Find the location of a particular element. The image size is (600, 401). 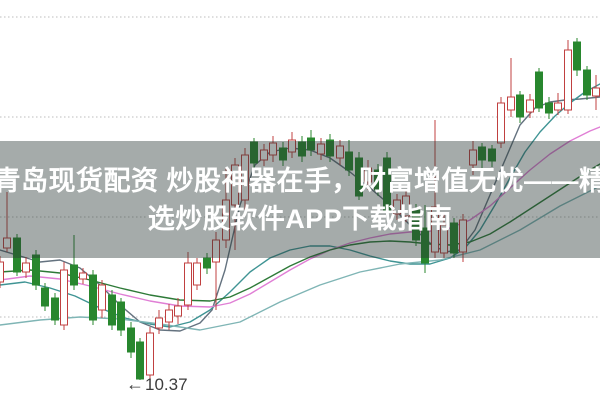

low-price-label: 10.37 is located at coordinates (166, 384).